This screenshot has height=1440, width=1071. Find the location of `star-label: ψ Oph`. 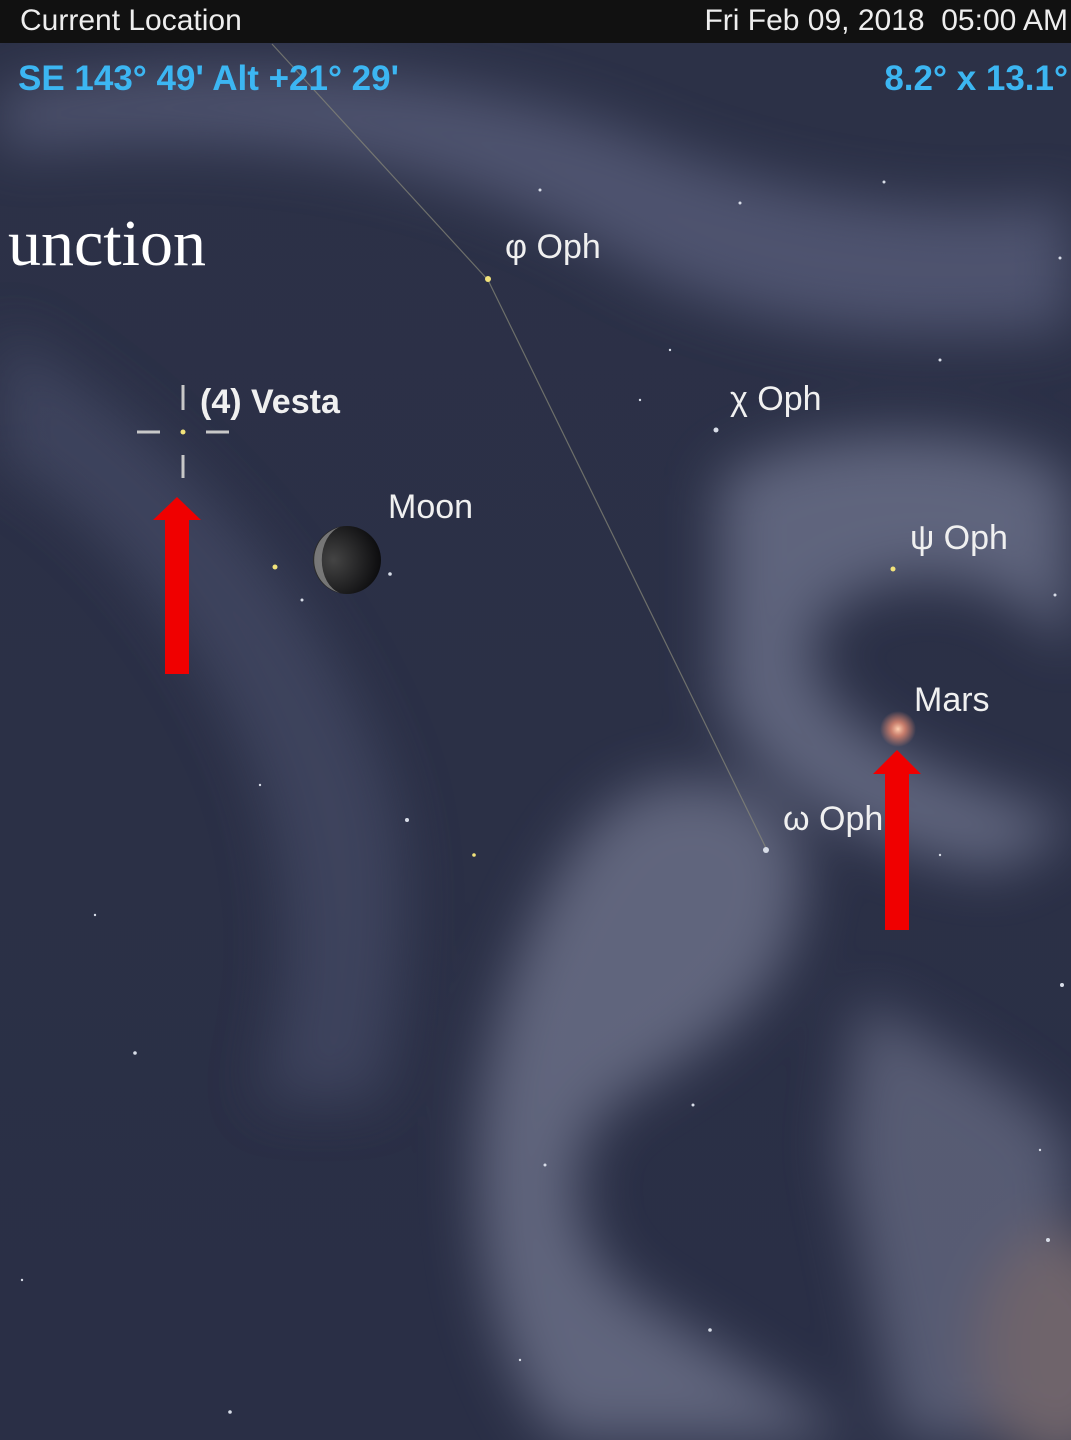

star-label: ψ Oph is located at coordinates (959, 538).